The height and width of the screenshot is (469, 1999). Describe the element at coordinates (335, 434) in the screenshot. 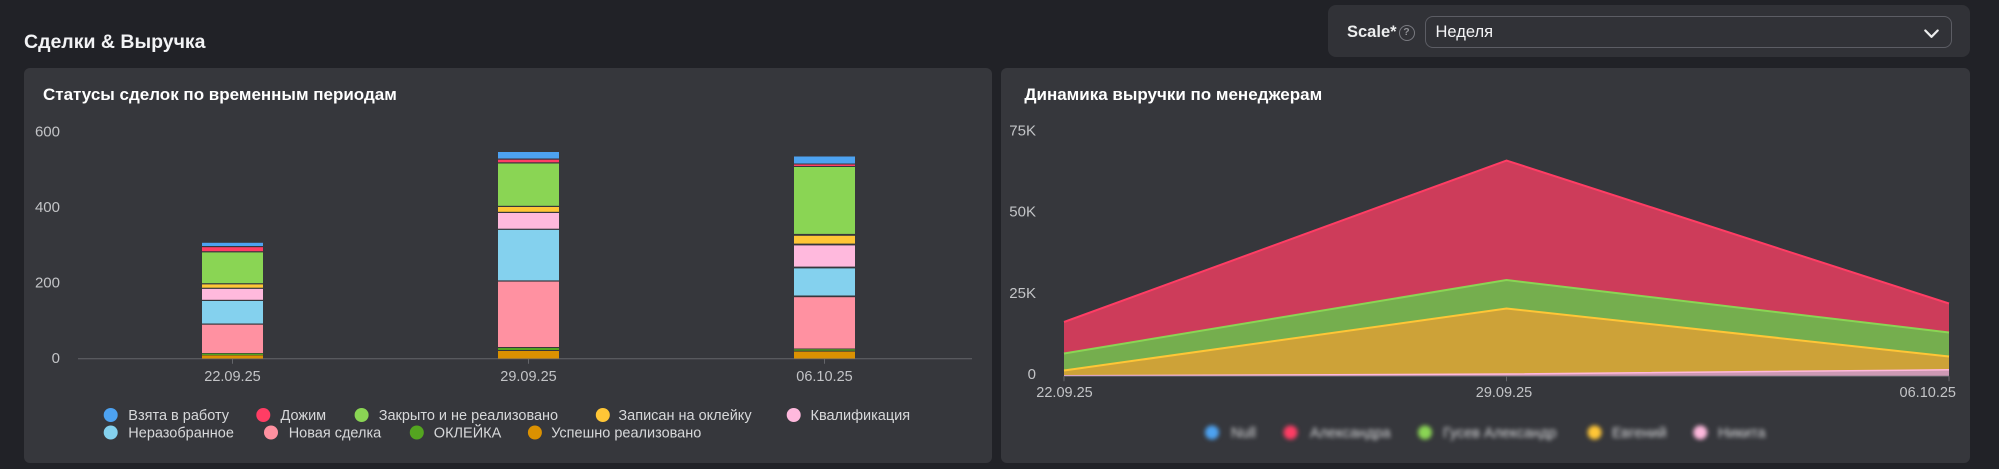

I see `svg-text: Новая сделка` at that location.